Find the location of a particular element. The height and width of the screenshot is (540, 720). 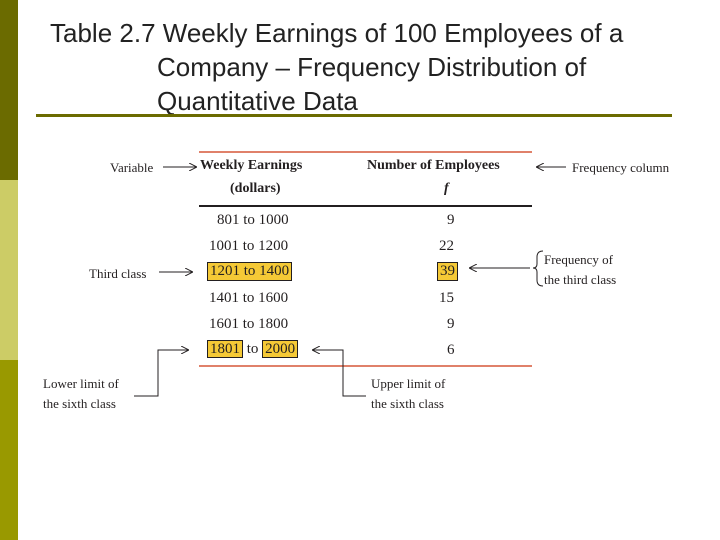

lower-limit: 1601 is located at coordinates (224, 324).